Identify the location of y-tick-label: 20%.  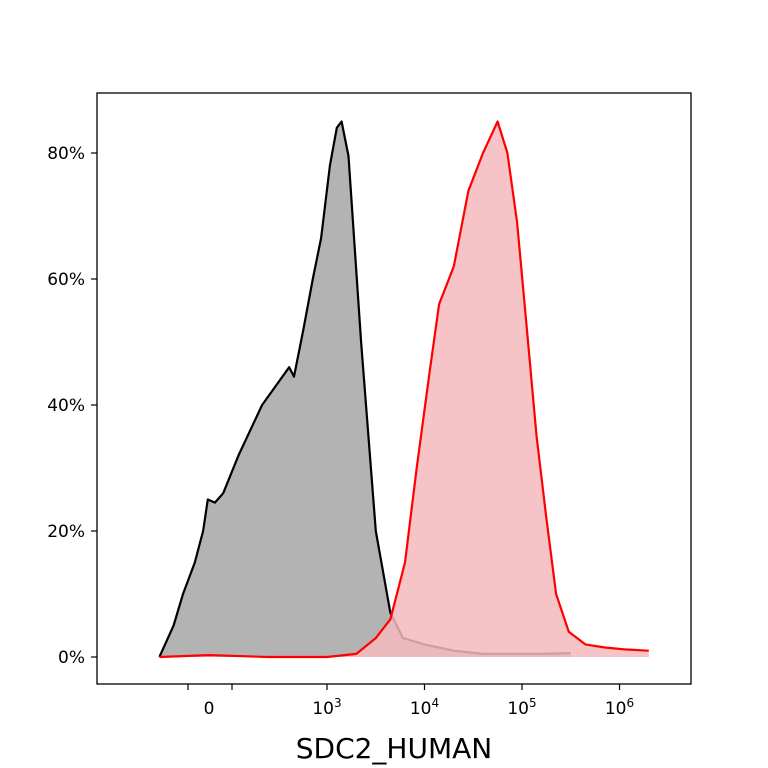
(66, 532).